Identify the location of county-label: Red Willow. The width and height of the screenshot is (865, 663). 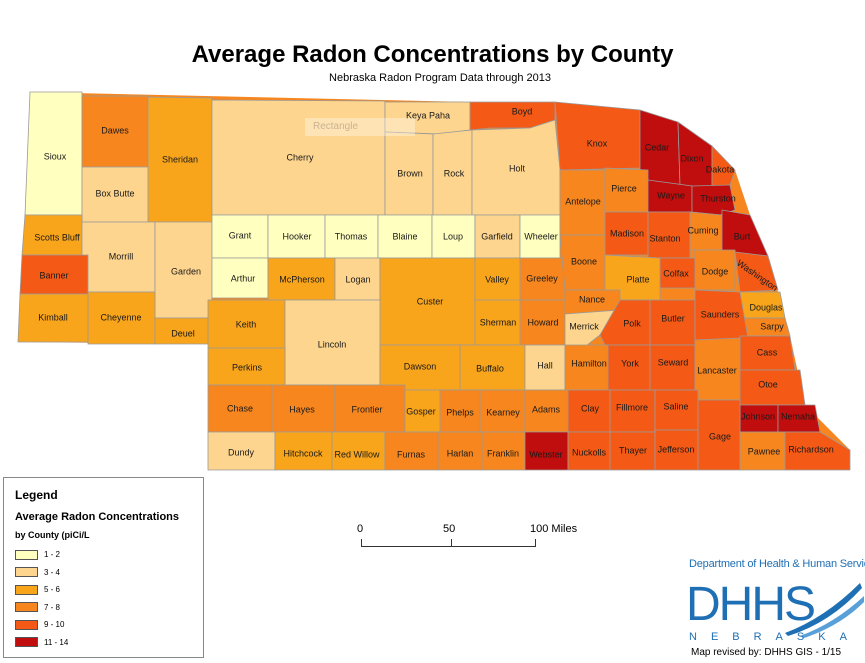
(357, 454).